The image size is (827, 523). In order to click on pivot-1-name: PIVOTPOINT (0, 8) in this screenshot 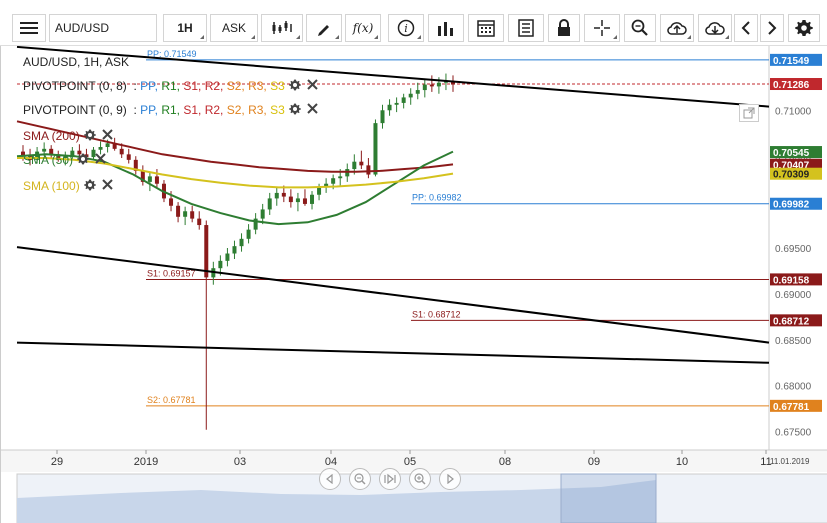, I will do `click(75, 86)`.